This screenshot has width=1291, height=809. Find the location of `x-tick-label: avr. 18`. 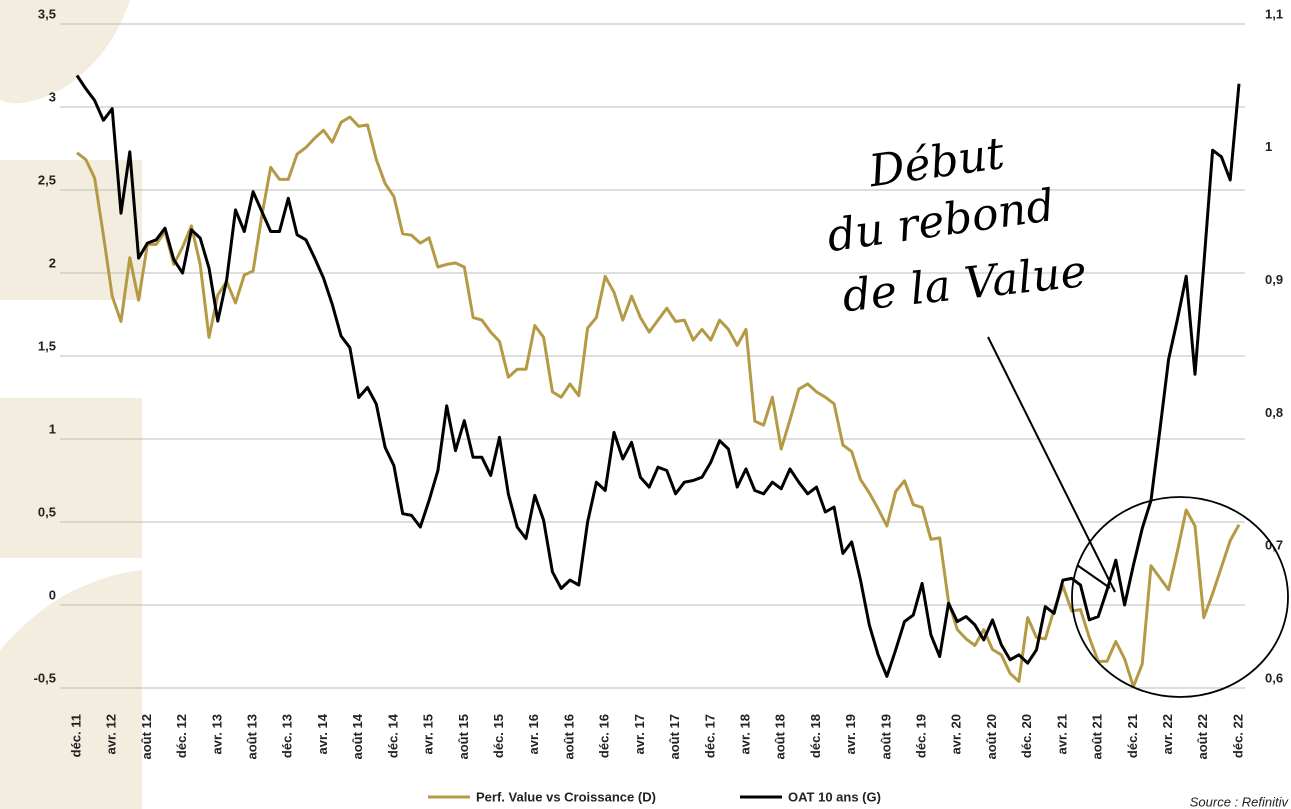

x-tick-label: avr. 18 is located at coordinates (744, 734).